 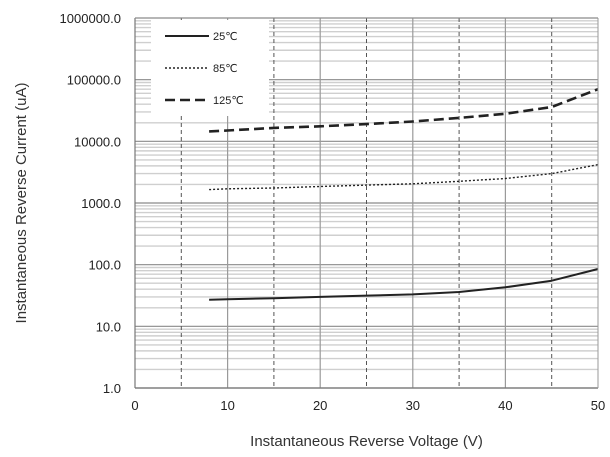 I want to click on x-tick-labels: 0 10 20 30 40 50, so click(x=368, y=405).